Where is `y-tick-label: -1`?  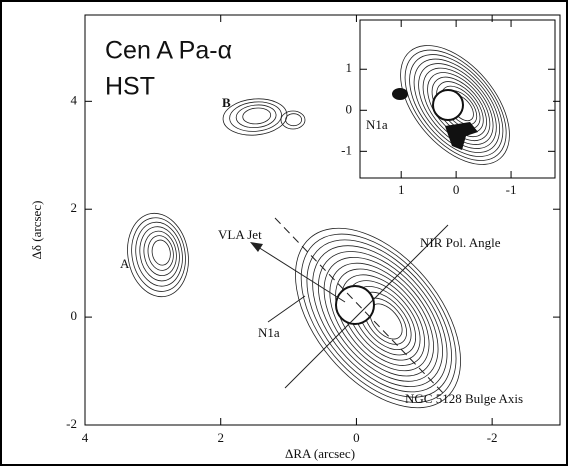 y-tick-label: -1 is located at coordinates (346, 149).